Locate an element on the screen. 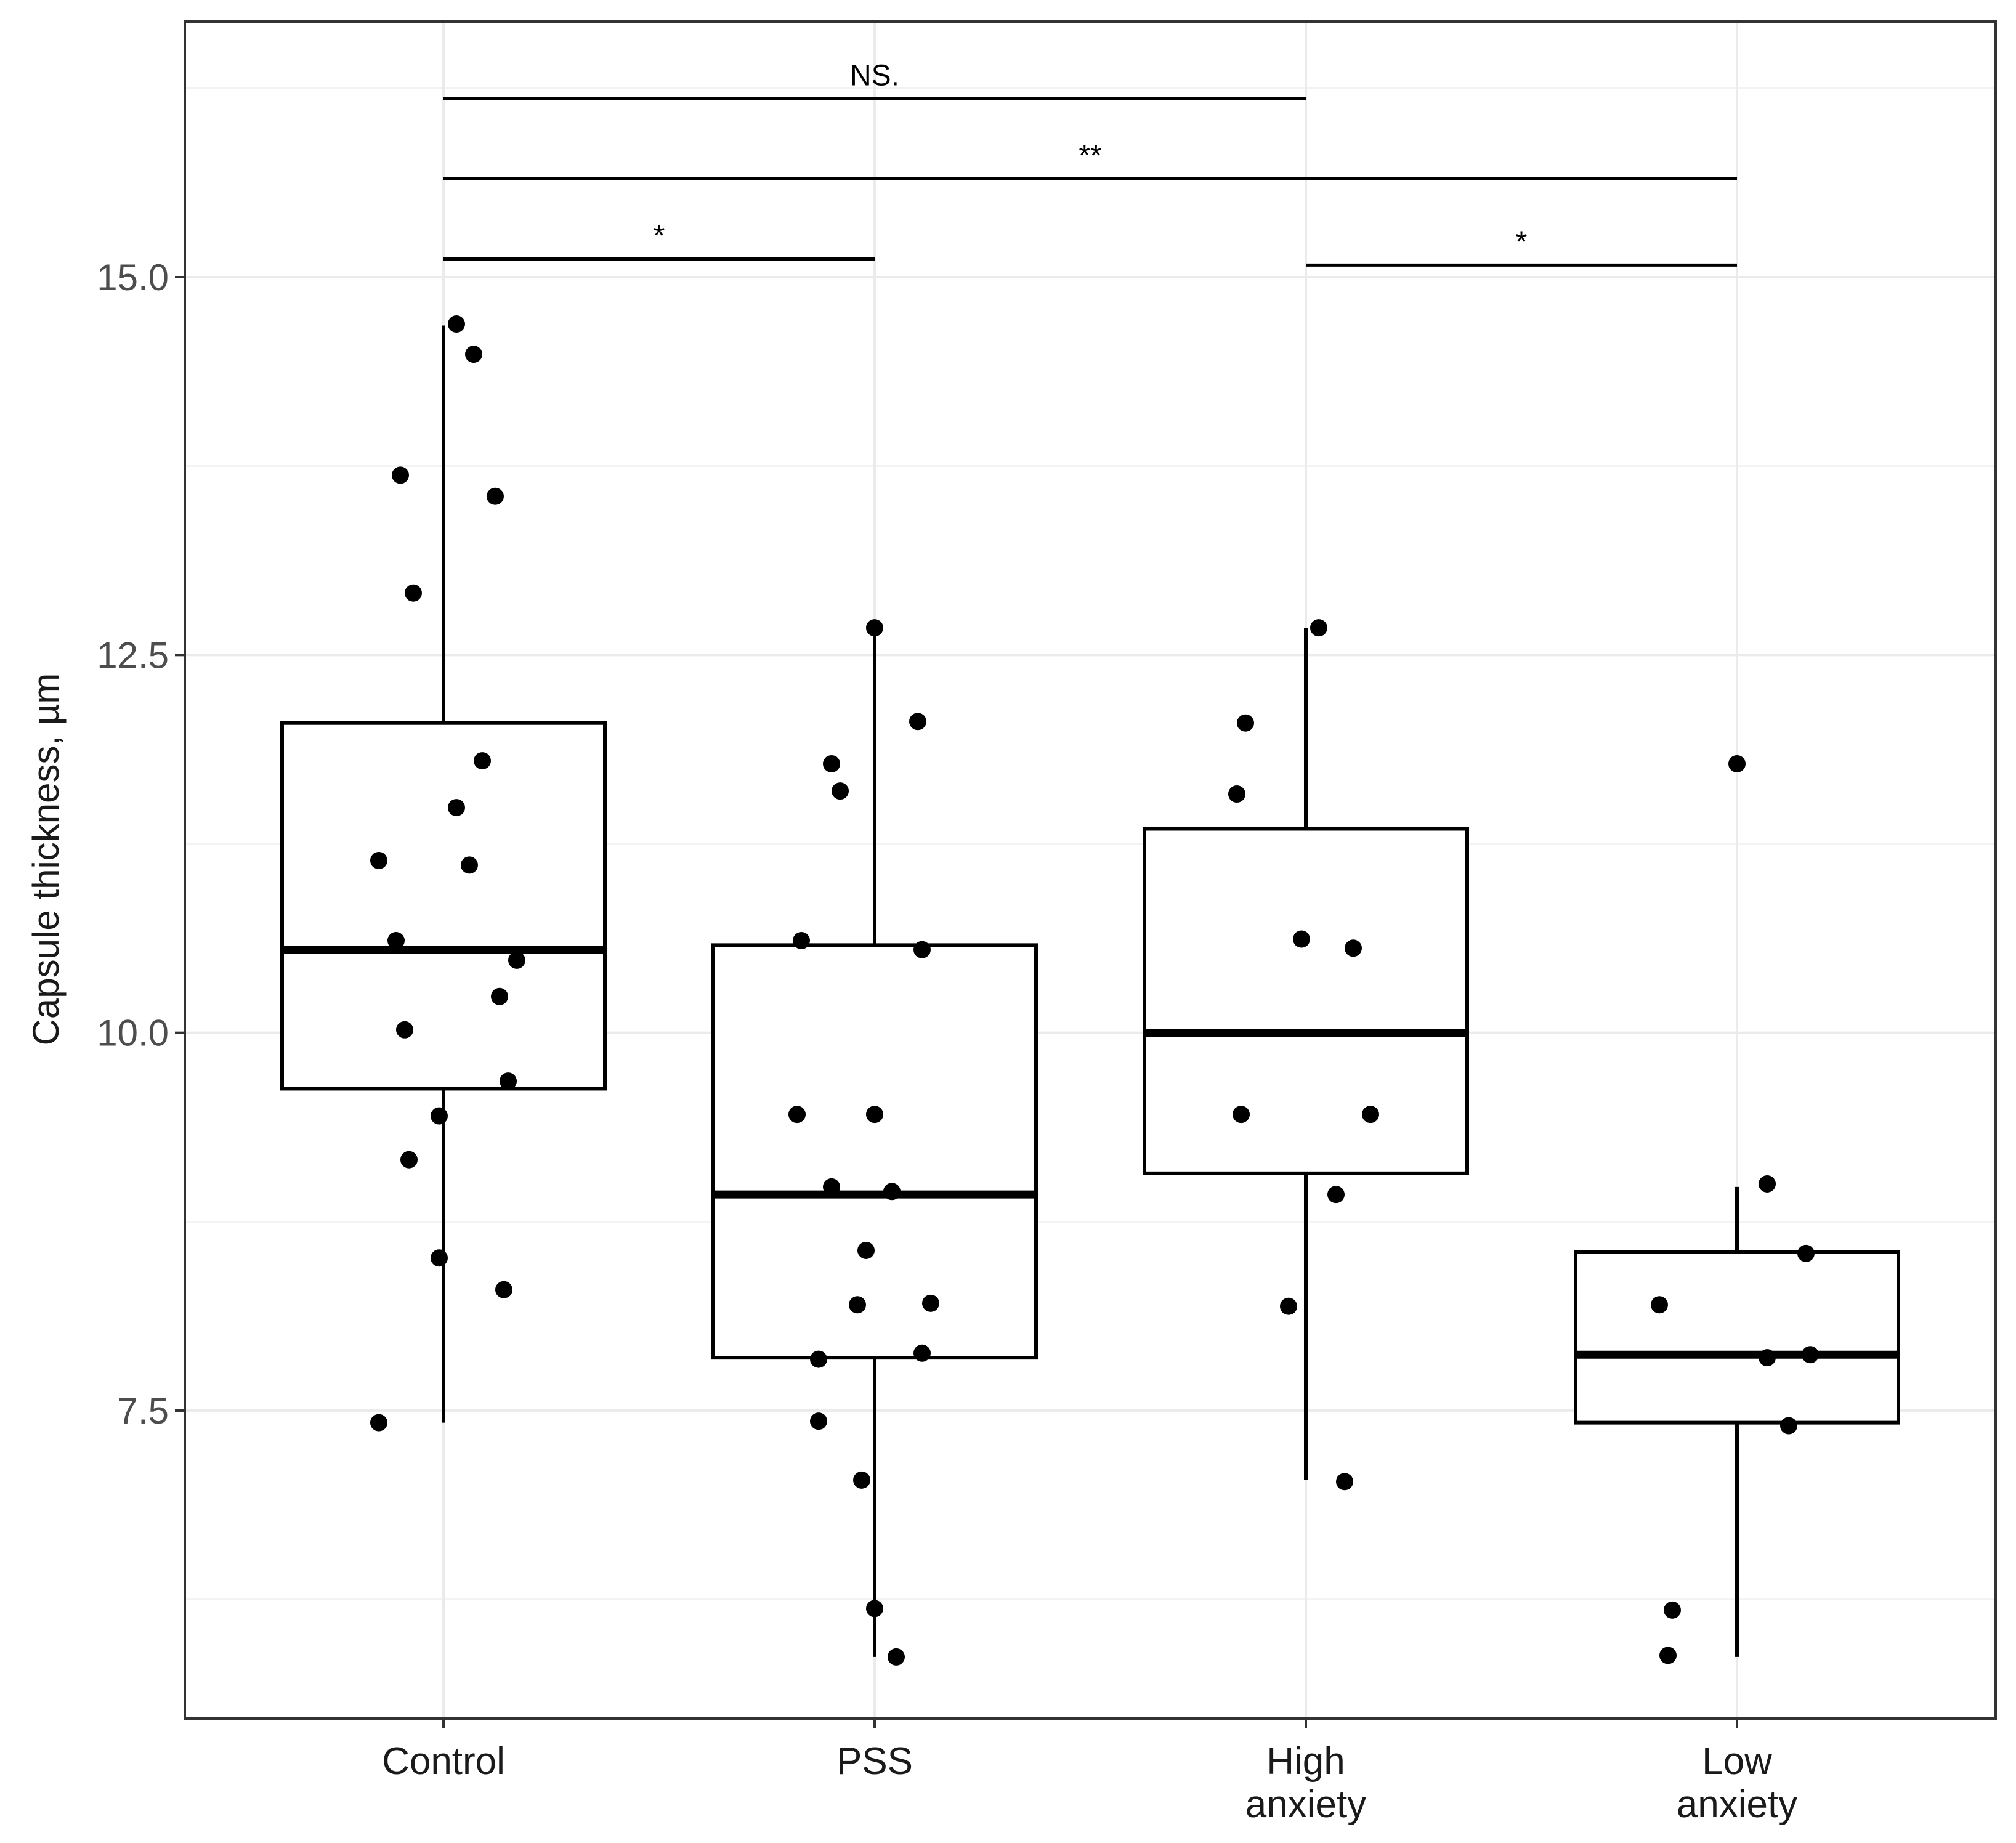 Image resolution: width=2016 pixels, height=1843 pixels. y-tick-label: 15.0 is located at coordinates (133, 277).